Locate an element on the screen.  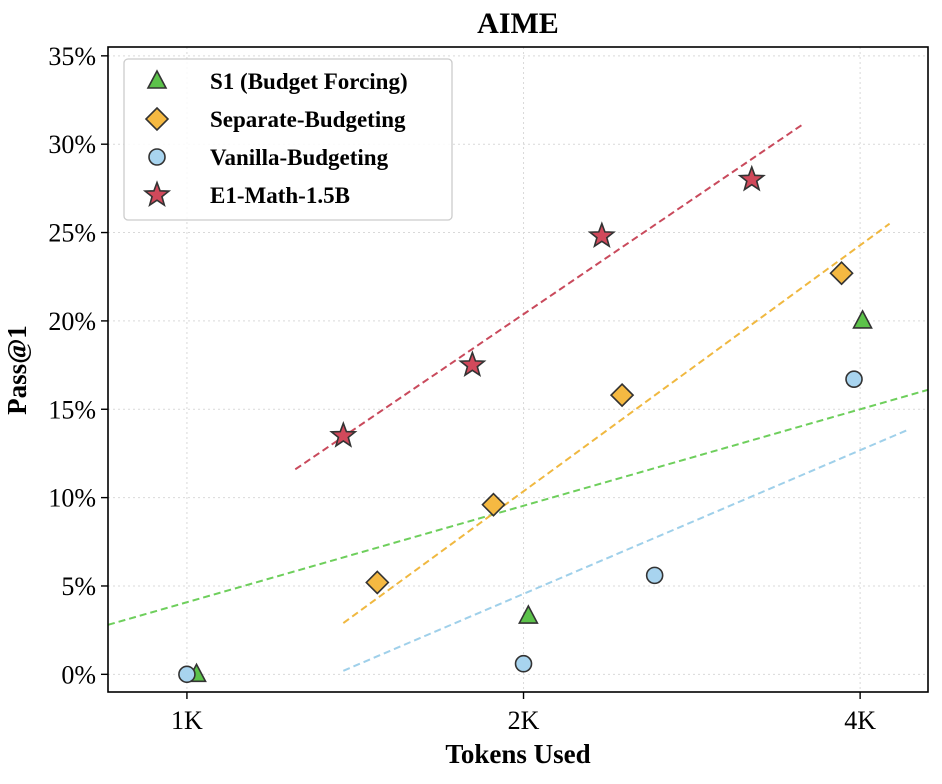
x-axis-label: Tokens Used is located at coordinates (517, 754).